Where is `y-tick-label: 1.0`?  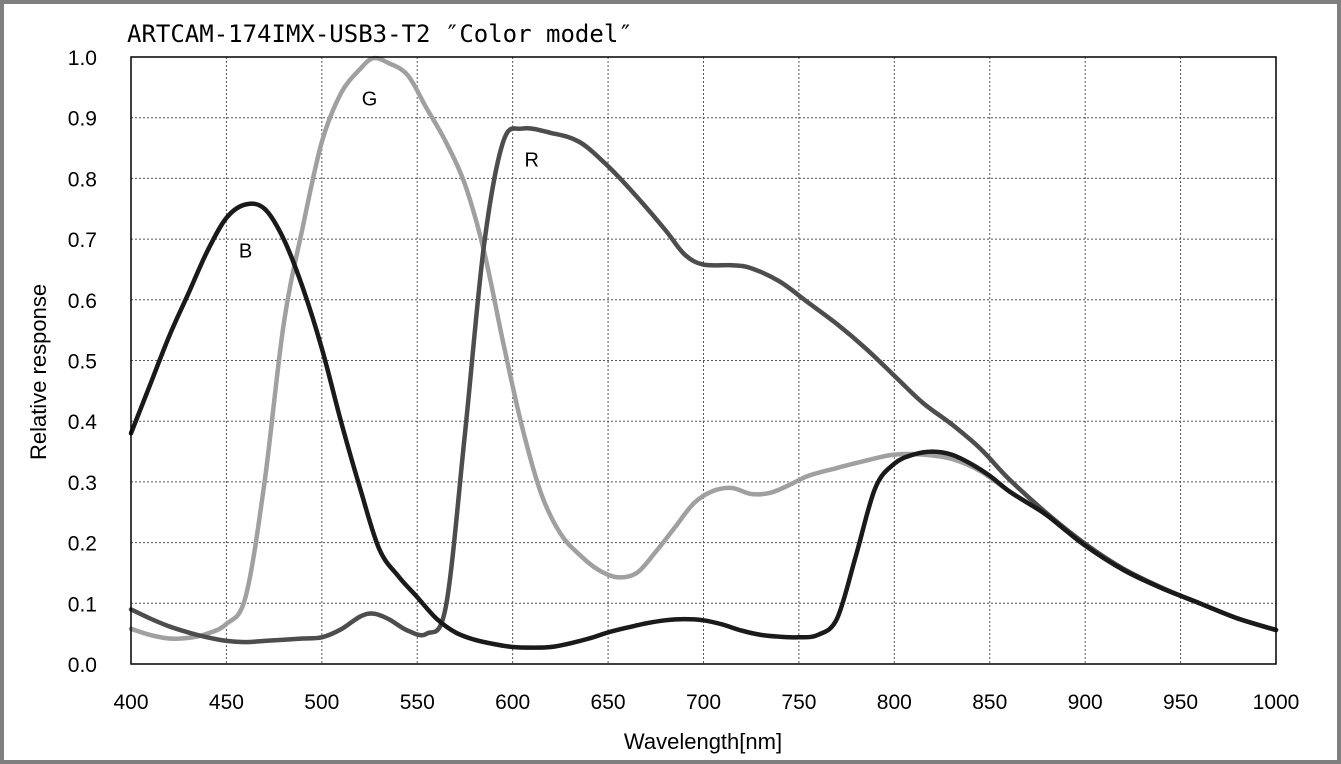 y-tick-label: 1.0 is located at coordinates (82, 58).